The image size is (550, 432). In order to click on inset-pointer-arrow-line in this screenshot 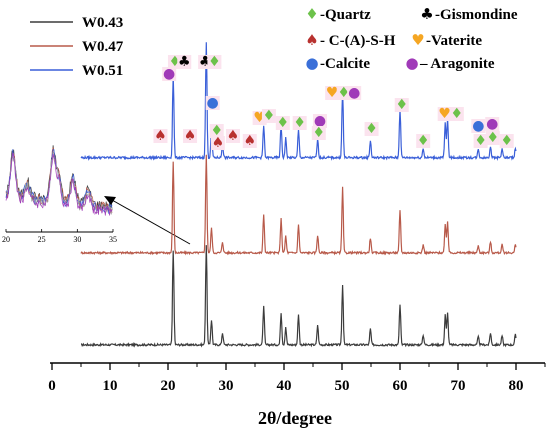, I will do `click(151, 222)`.